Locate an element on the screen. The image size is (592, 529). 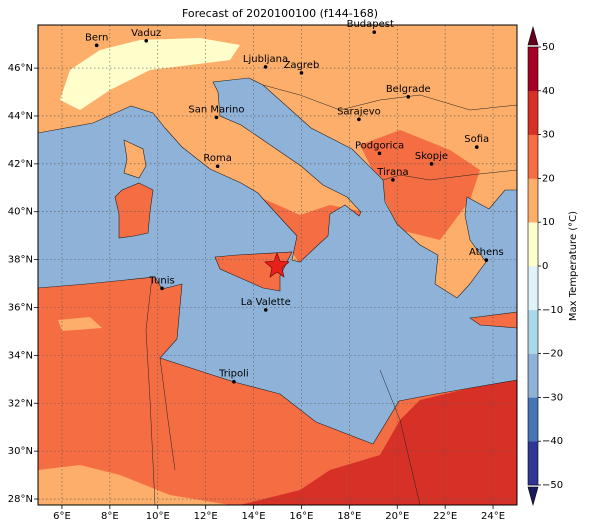
y-tick-label: 46°N is located at coordinates (20, 68).